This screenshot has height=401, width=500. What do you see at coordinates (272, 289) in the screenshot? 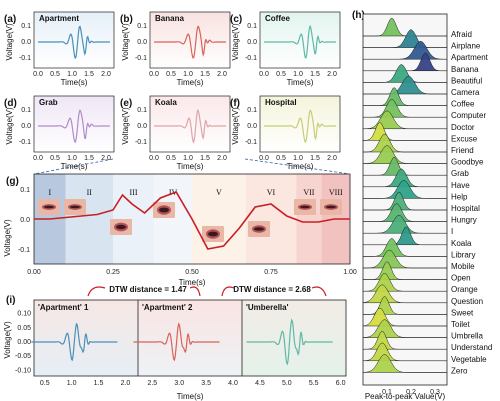
I see `dtw-label-2: DTW distance = 2.68` at bounding box center [272, 289].